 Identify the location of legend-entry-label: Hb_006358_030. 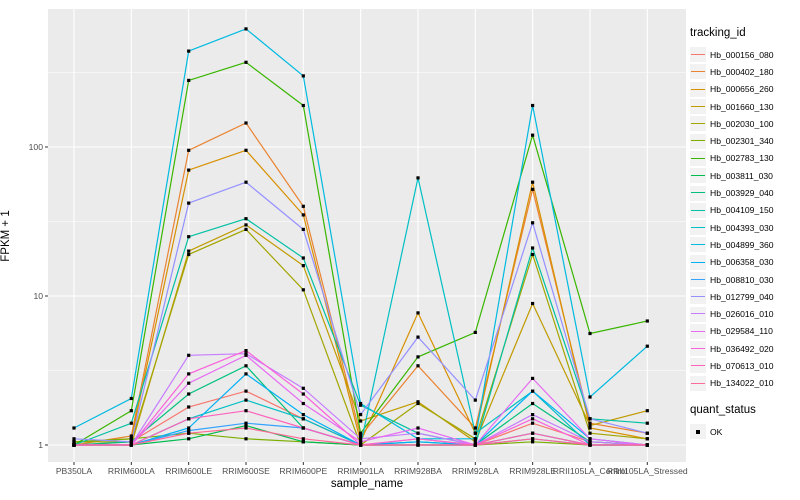
(742, 262).